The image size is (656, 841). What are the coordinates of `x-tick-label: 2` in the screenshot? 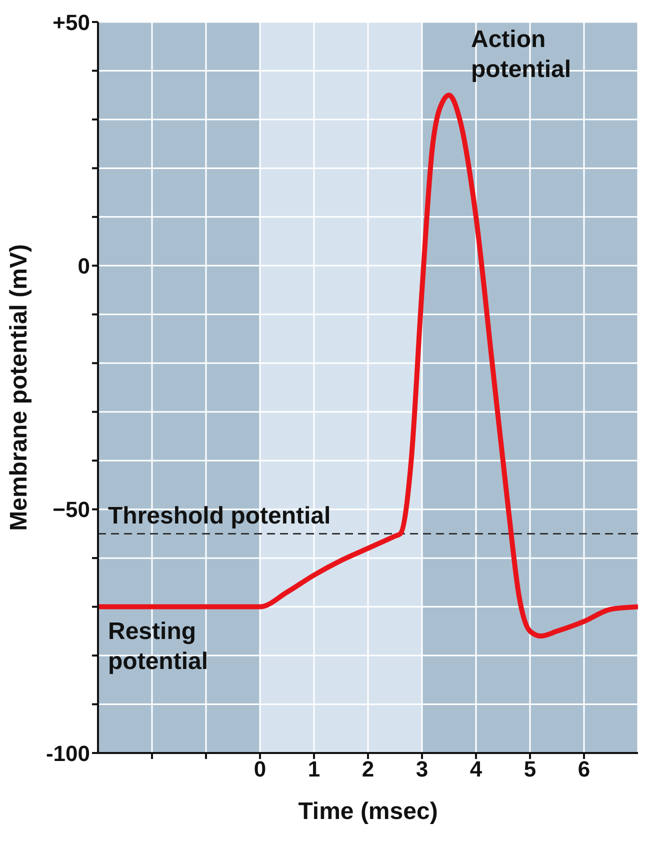 It's located at (368, 769).